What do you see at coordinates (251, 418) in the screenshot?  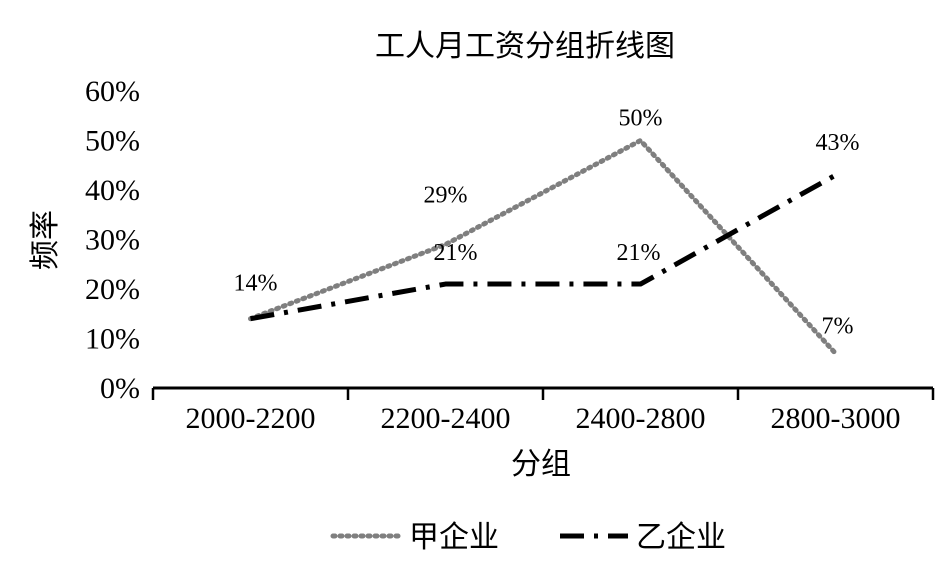 I see `x-tick-label: 2000-2200` at bounding box center [251, 418].